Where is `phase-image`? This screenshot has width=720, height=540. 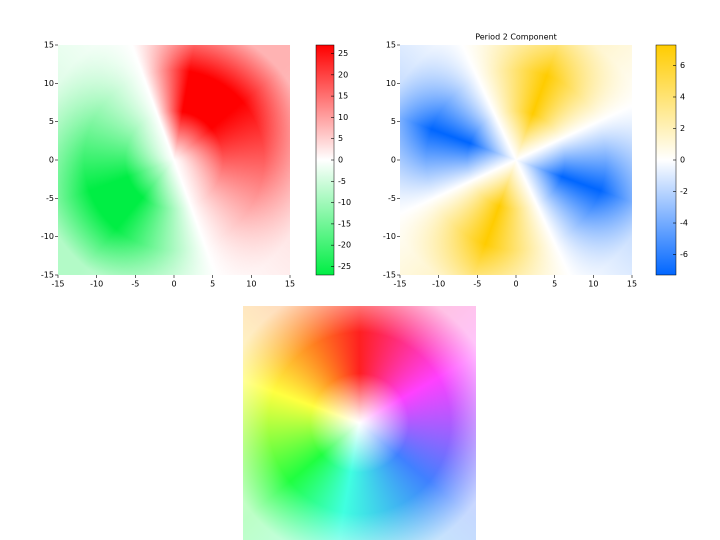
phase-image is located at coordinates (359, 423).